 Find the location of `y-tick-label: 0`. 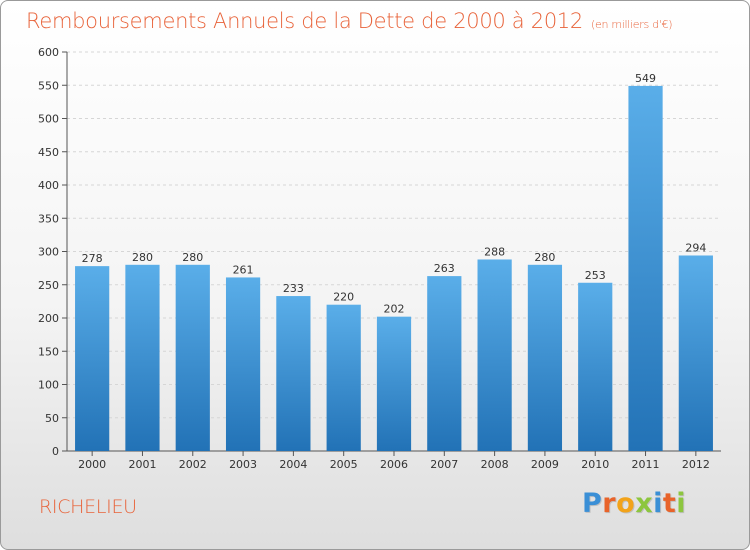

y-tick-label: 0 is located at coordinates (55, 451).